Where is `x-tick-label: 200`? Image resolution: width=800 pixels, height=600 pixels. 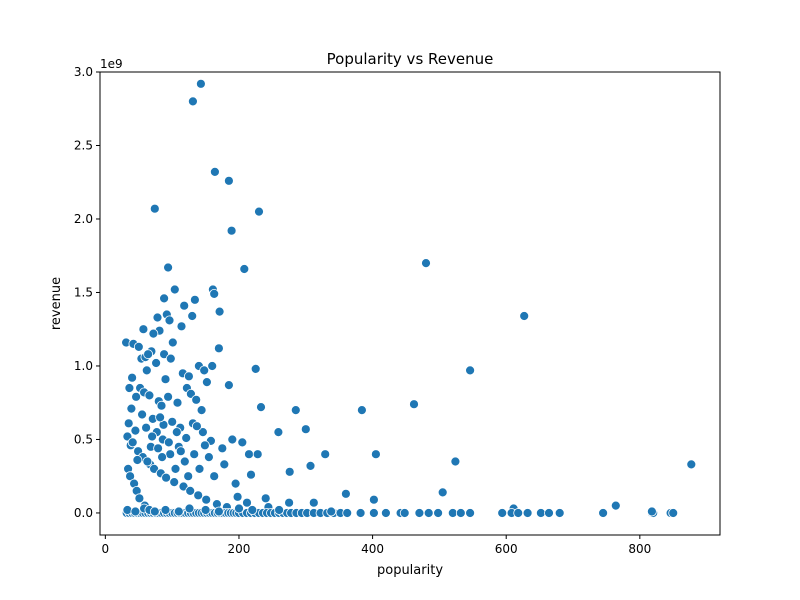
x-tick-label: 200 is located at coordinates (239, 549).